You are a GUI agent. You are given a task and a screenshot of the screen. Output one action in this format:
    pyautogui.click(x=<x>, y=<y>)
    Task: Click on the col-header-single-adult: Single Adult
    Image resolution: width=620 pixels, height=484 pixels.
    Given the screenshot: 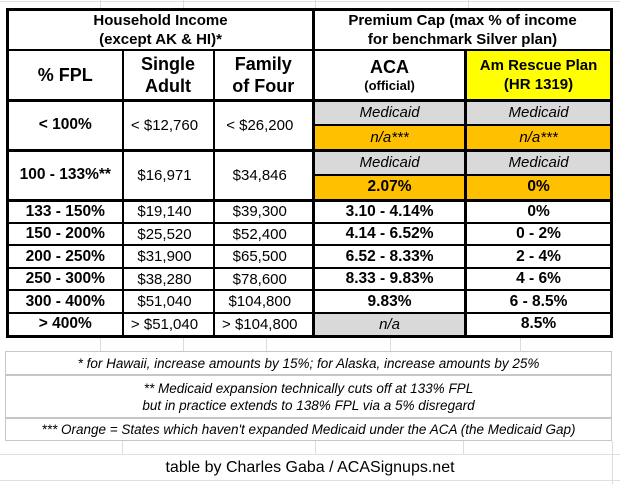 What is the action you would take?
    pyautogui.click(x=168, y=75)
    